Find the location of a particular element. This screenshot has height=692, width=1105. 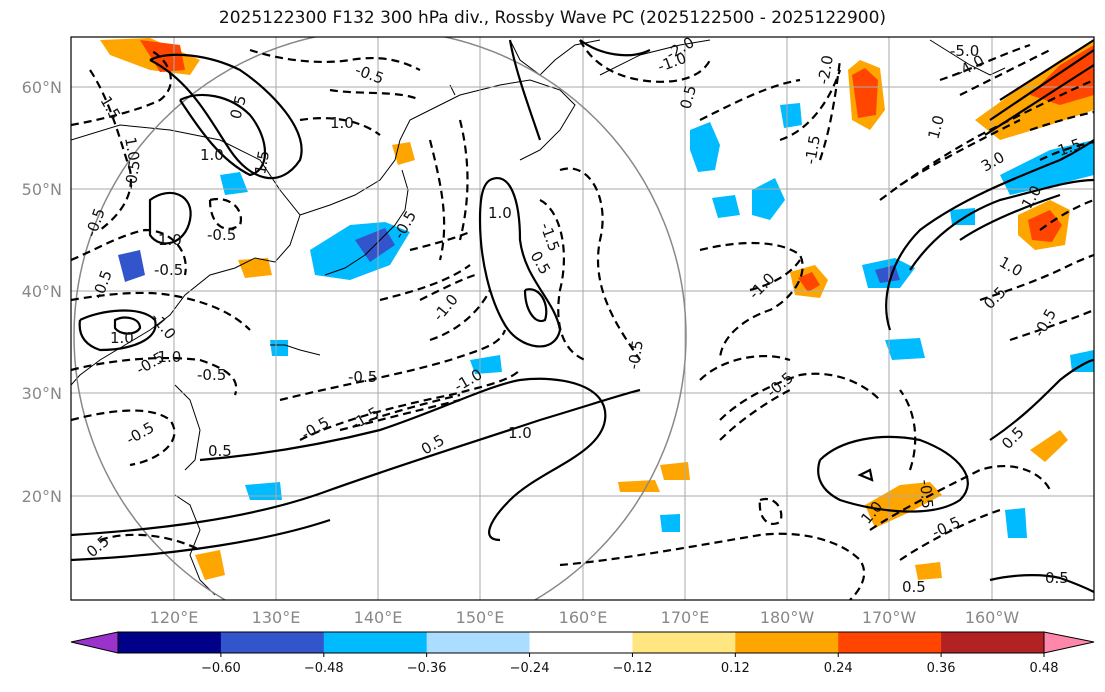

lon-label-170e: 170°E is located at coordinates (685, 617).